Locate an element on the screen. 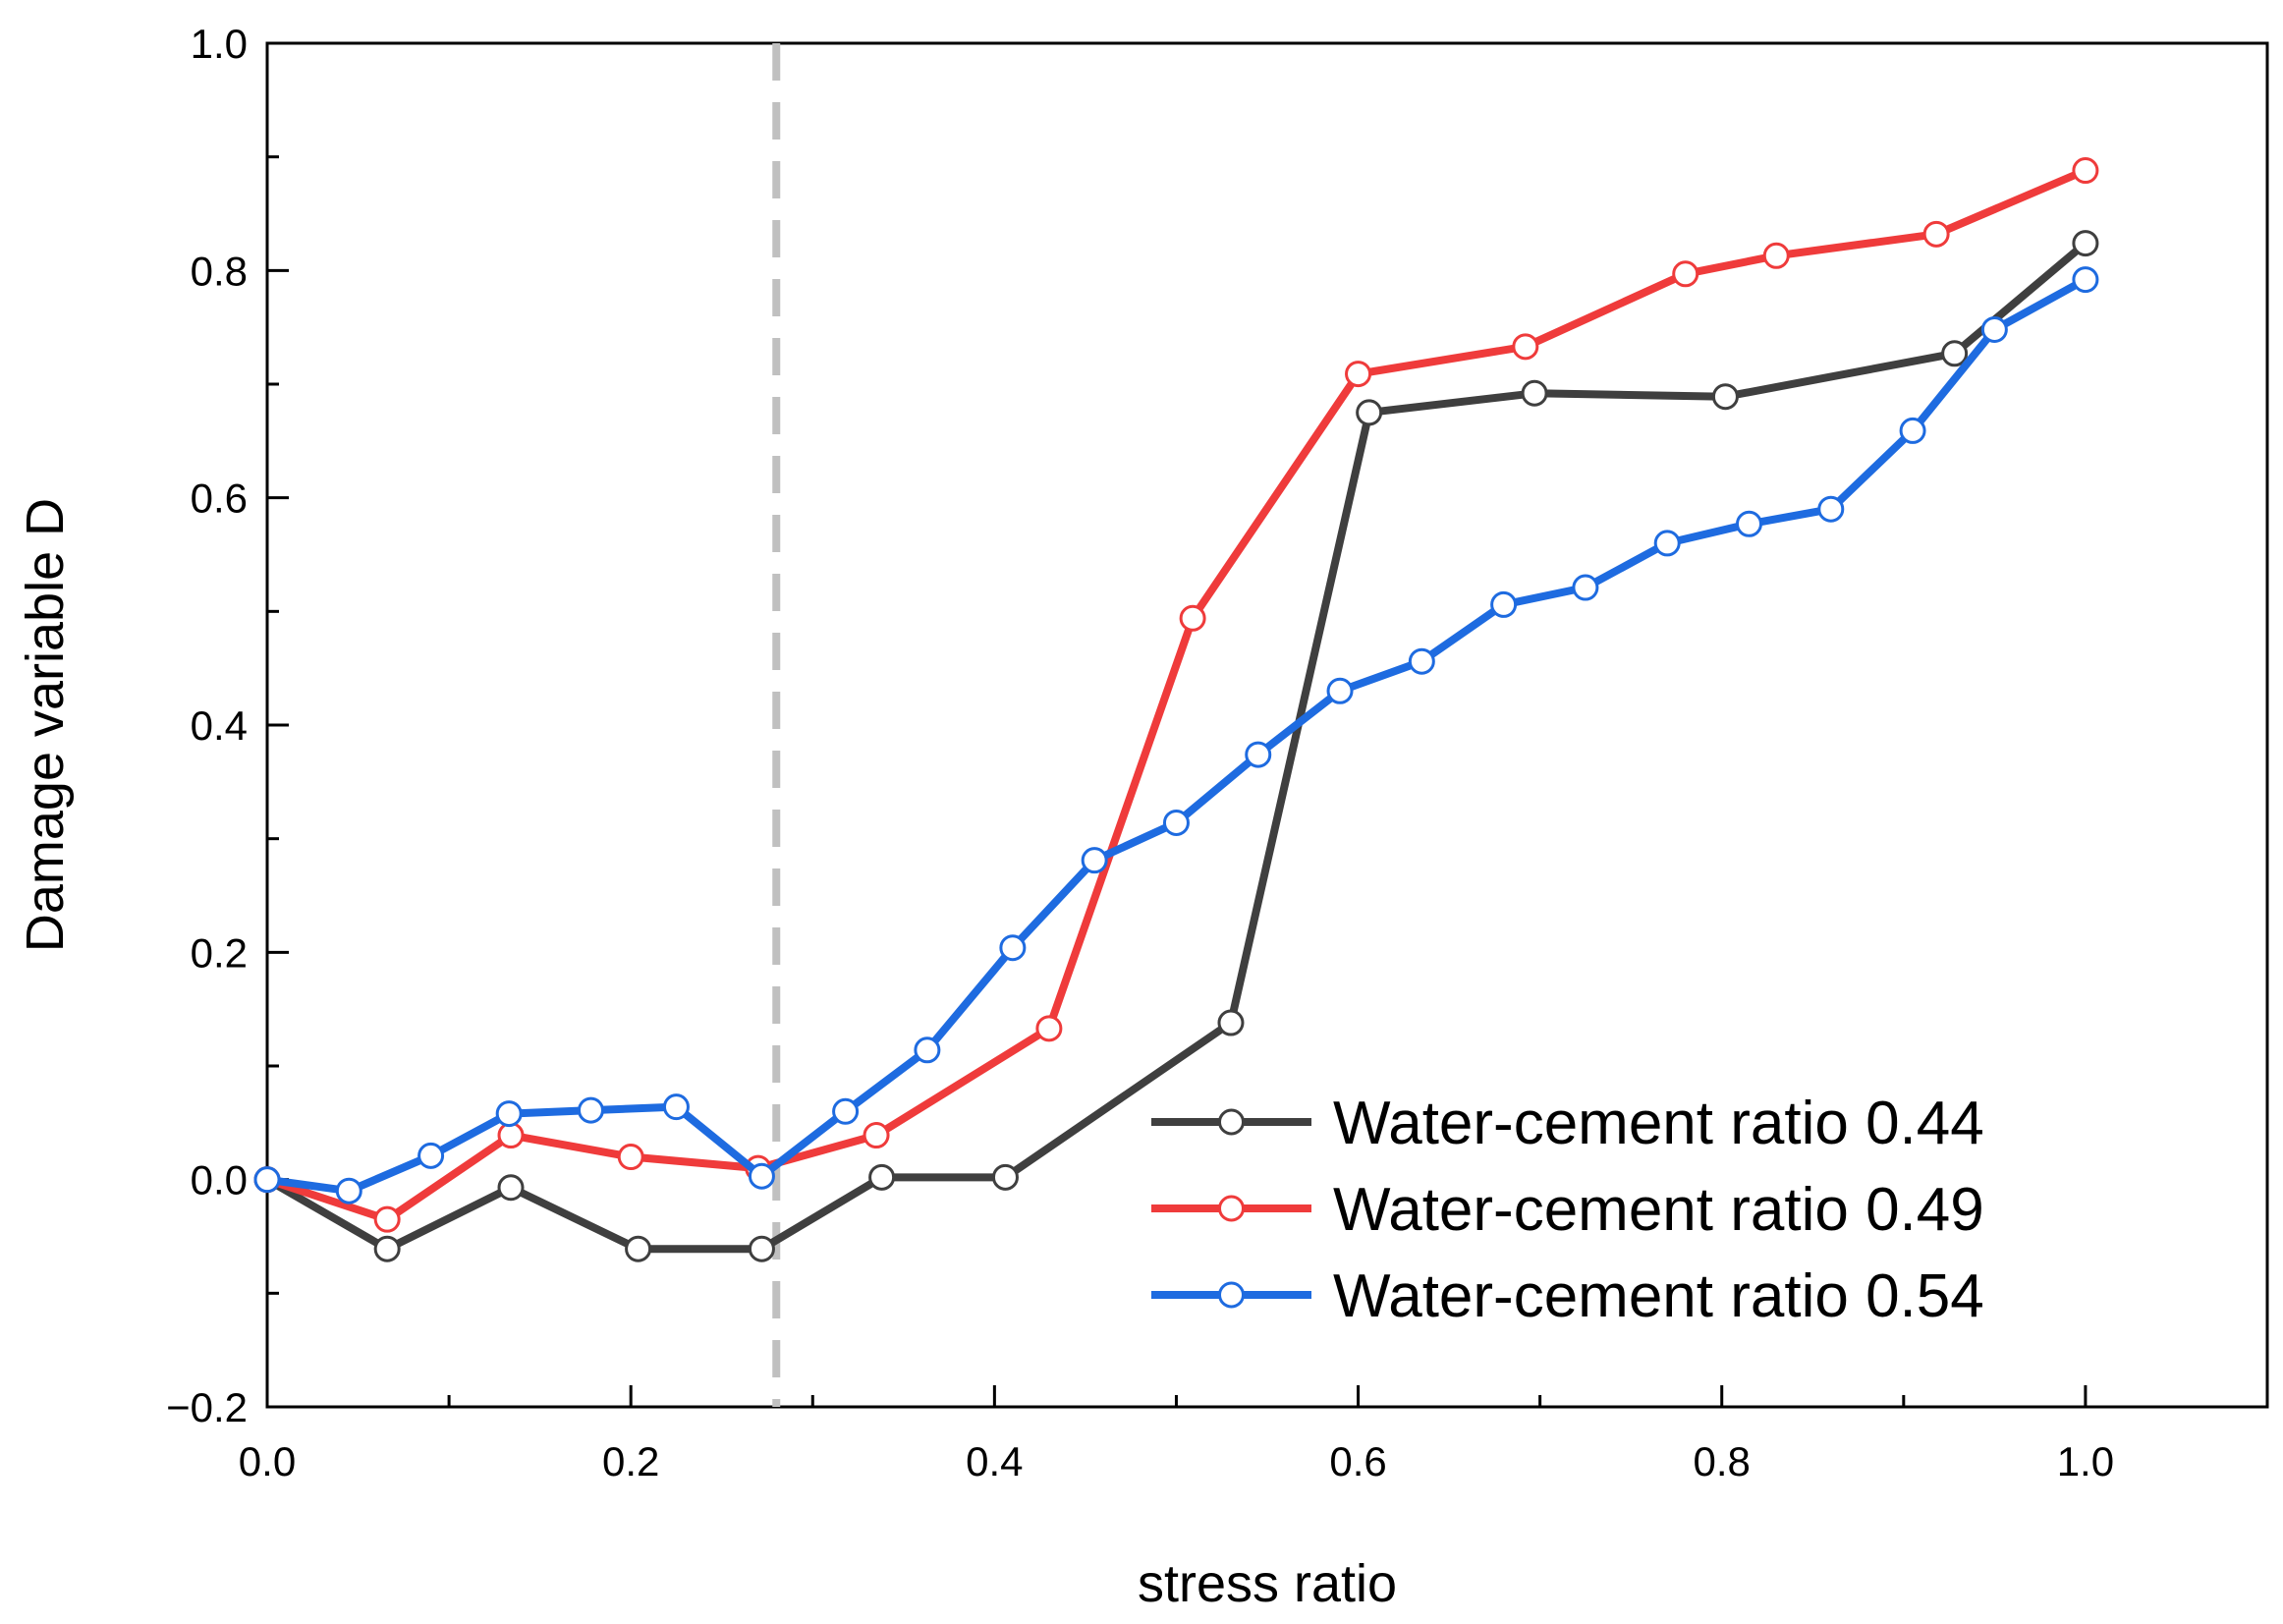 The height and width of the screenshot is (1624, 2283). y-tick-label: 0.4 is located at coordinates (219, 725).